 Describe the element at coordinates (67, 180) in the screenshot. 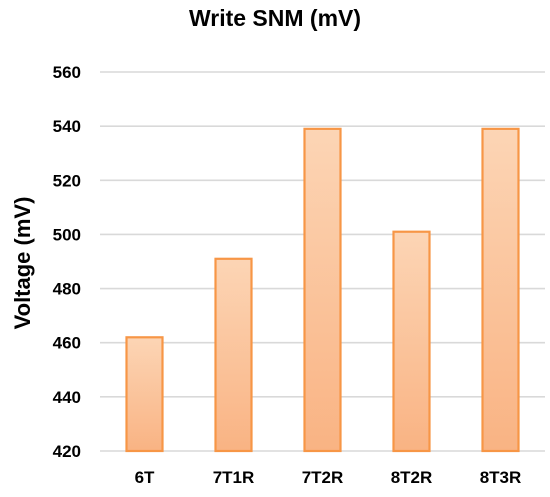

I see `y-tick-label: 520` at that location.